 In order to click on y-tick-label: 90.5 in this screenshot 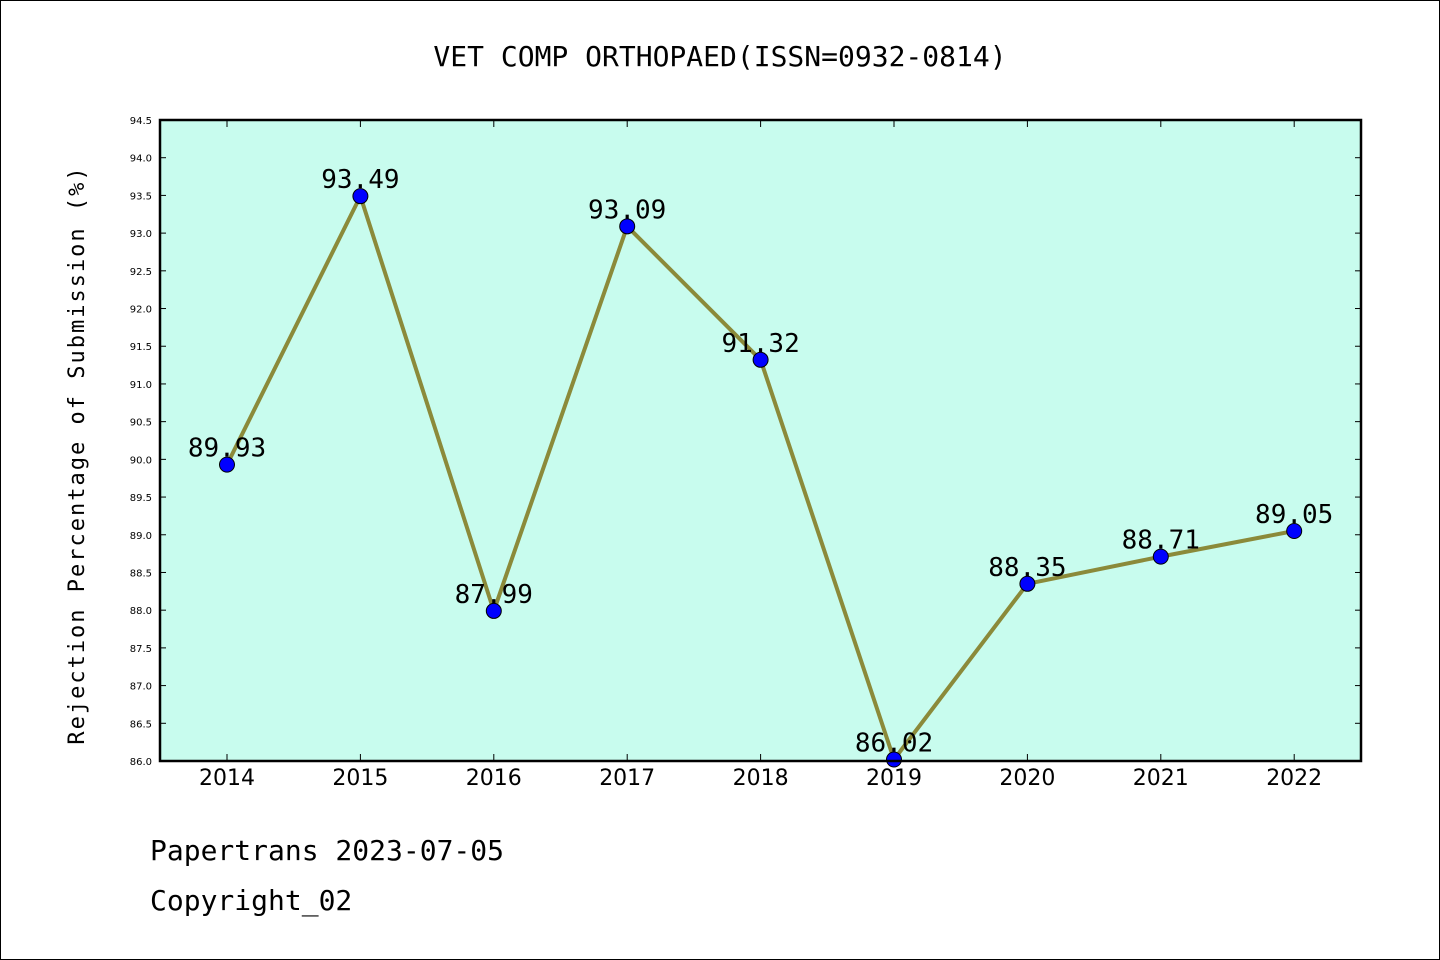, I will do `click(141, 423)`.